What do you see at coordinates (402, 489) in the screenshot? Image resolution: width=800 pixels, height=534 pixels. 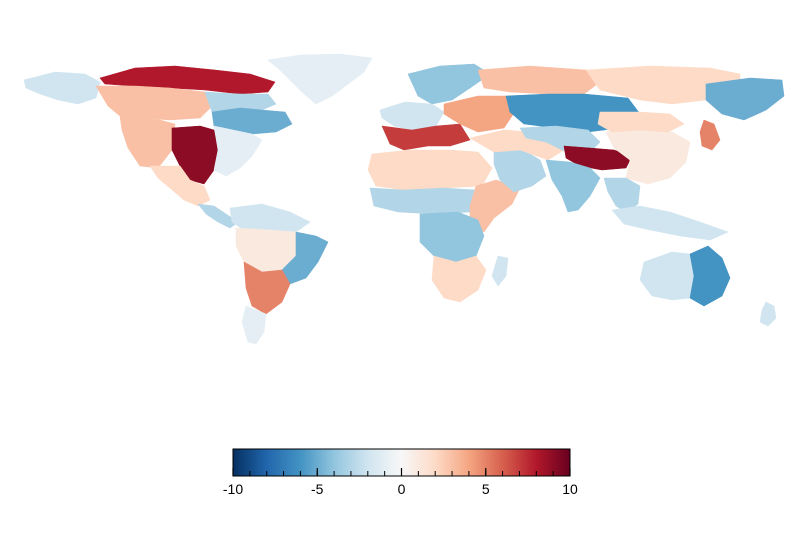 I see `colorbar-tick-label: 0` at bounding box center [402, 489].